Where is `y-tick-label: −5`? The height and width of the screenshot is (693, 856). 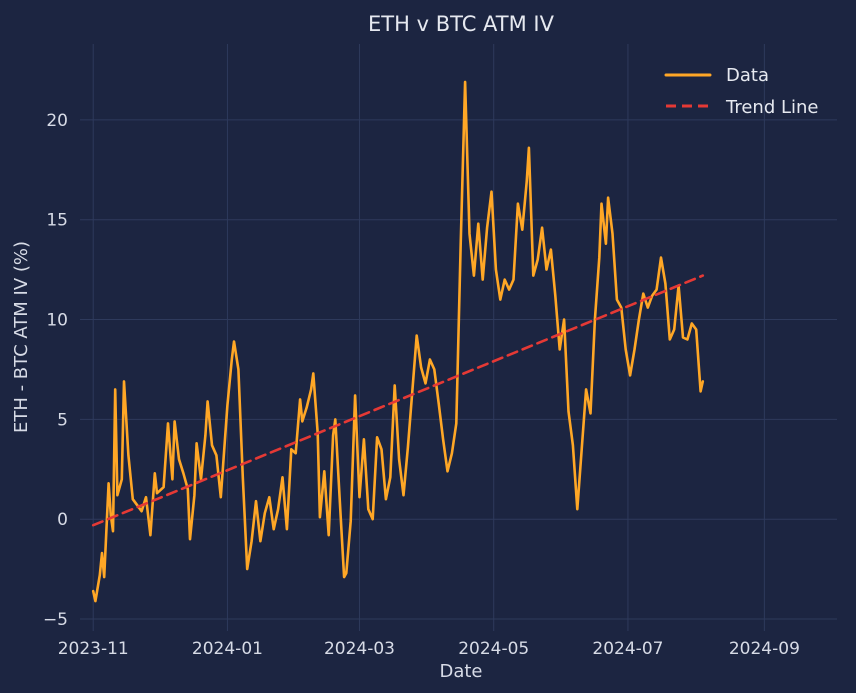 y-tick-label: −5 is located at coordinates (55, 620).